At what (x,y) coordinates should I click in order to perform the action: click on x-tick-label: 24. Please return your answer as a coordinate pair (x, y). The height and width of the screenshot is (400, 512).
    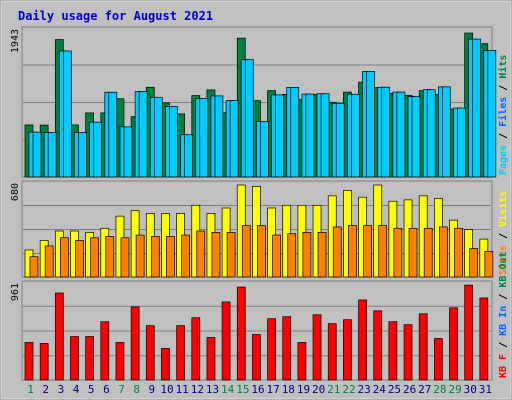
    Looking at the image, I should click on (380, 389).